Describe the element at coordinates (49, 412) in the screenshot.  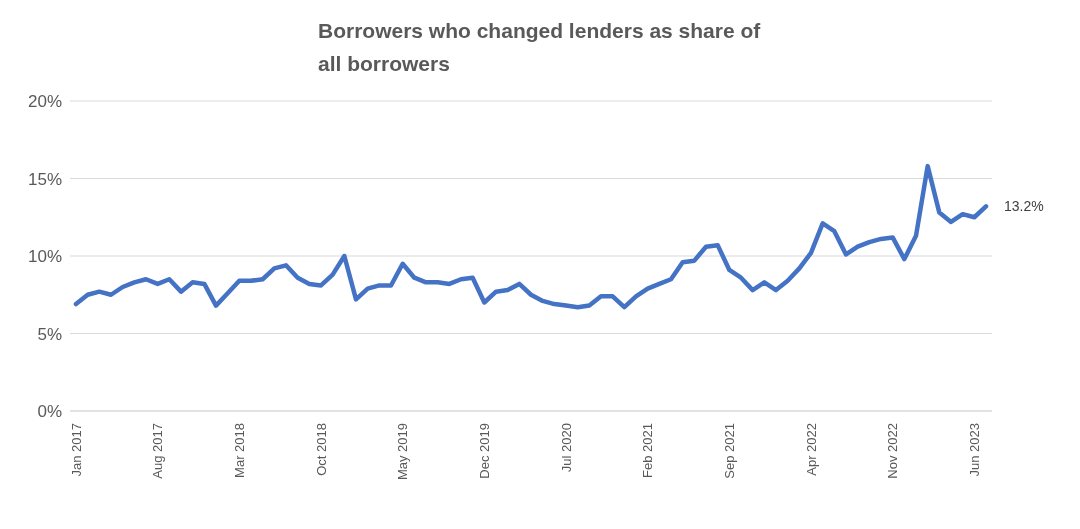
I see `y-tick-label: 0%` at that location.